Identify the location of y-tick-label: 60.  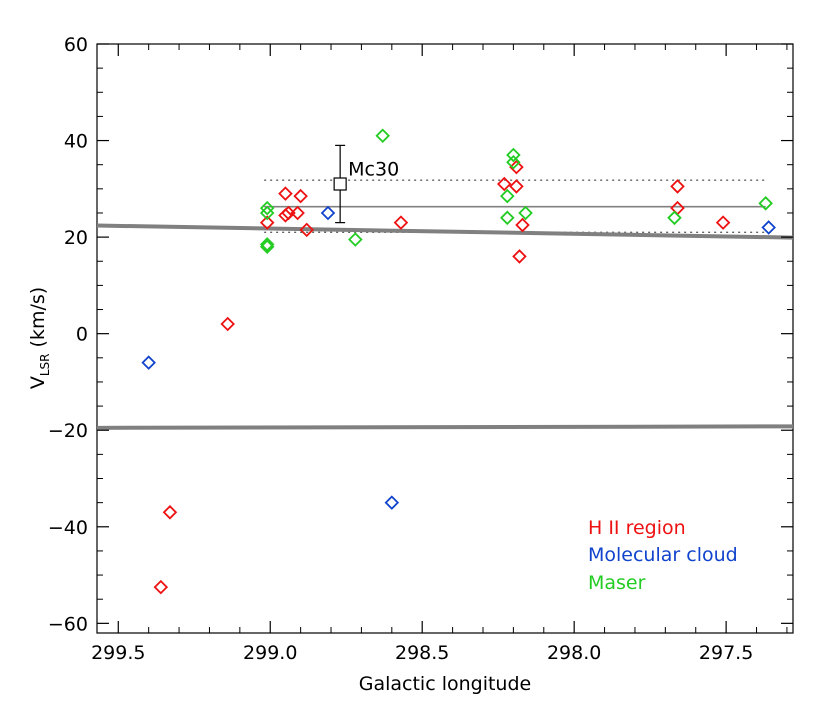
(76, 45).